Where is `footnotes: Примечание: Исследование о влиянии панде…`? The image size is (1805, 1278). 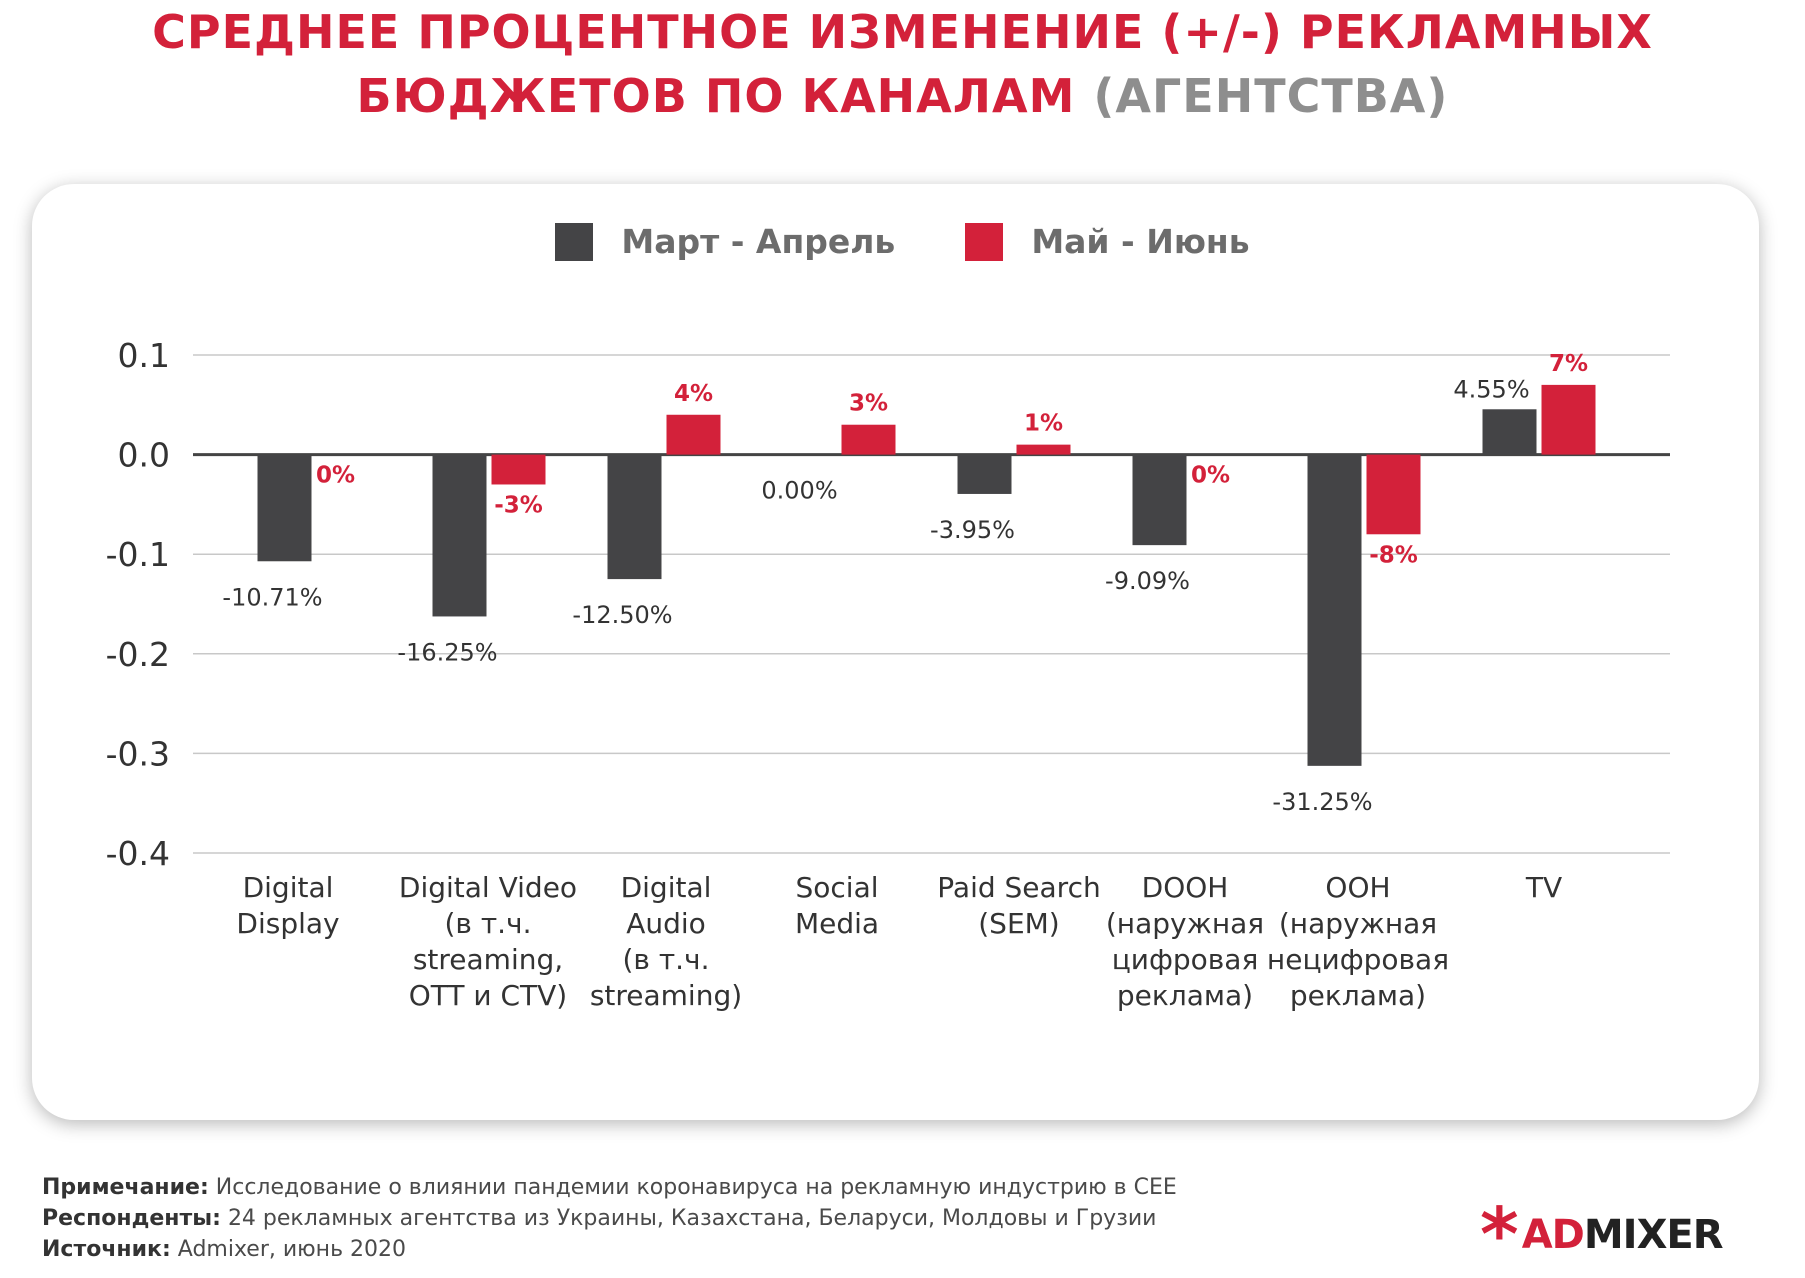 footnotes: Примечание: Исследование о влиянии панде… is located at coordinates (609, 1218).